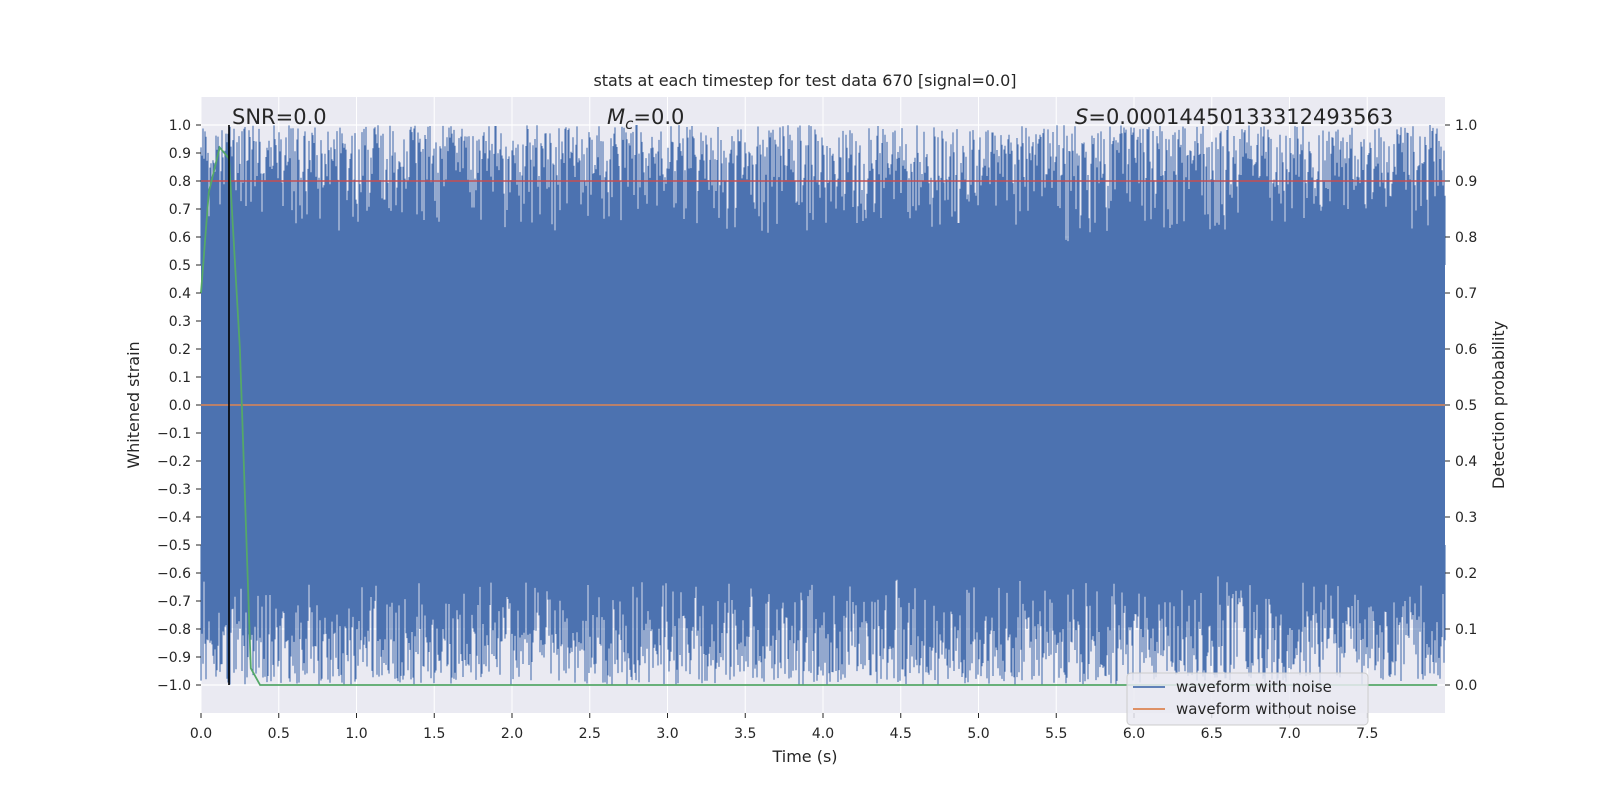 The image size is (1600, 800). What do you see at coordinates (174, 490) in the screenshot?
I see `y-left-tick-label: −0.3` at bounding box center [174, 490].